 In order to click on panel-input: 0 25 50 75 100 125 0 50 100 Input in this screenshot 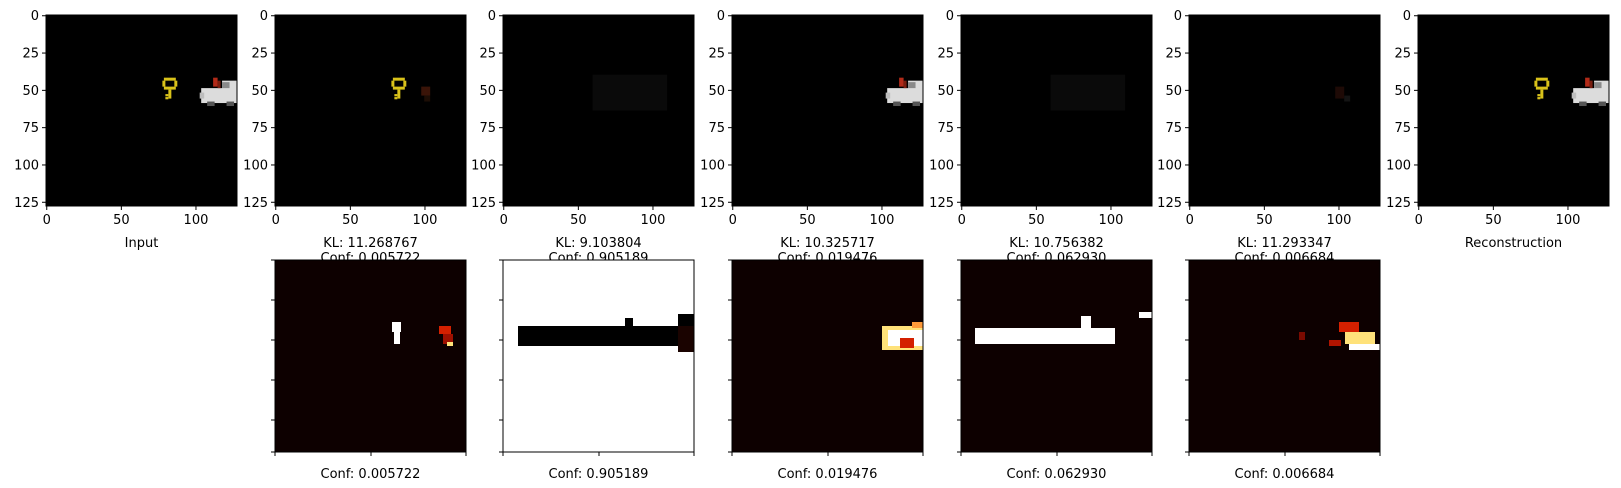, I will do `click(126, 130)`.